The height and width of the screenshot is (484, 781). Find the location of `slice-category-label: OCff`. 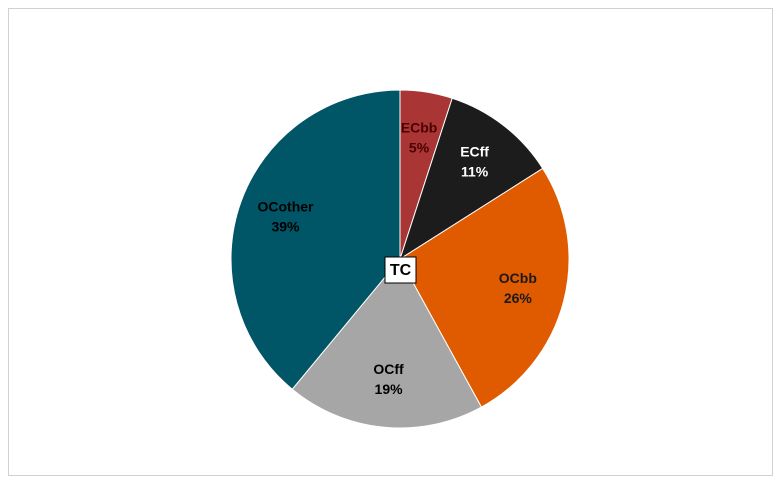

slice-category-label: OCff is located at coordinates (388, 369).